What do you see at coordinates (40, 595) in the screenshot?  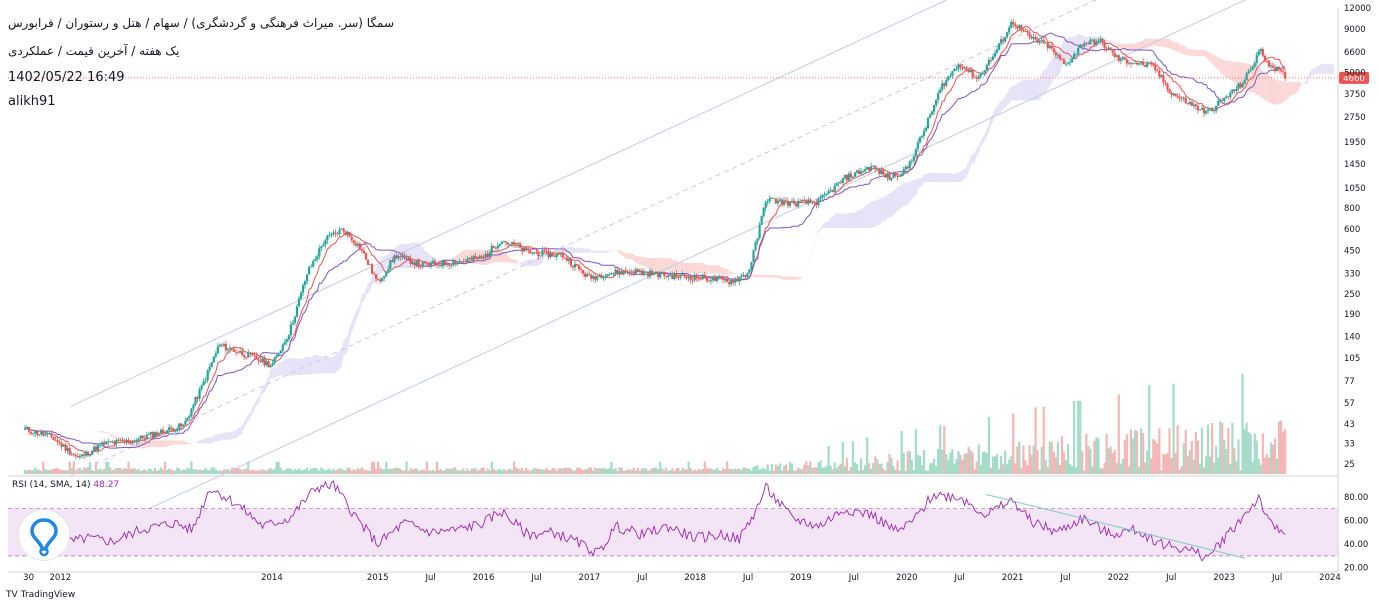 I see `tradingview-brand: TV TradingView` at bounding box center [40, 595].